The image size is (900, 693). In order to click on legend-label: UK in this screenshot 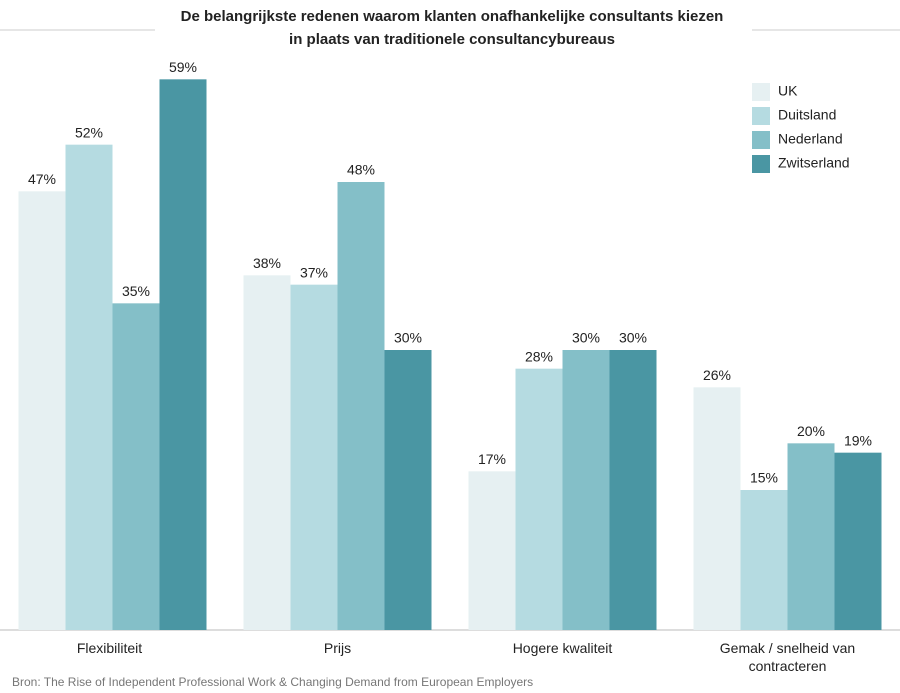, I will do `click(788, 91)`.